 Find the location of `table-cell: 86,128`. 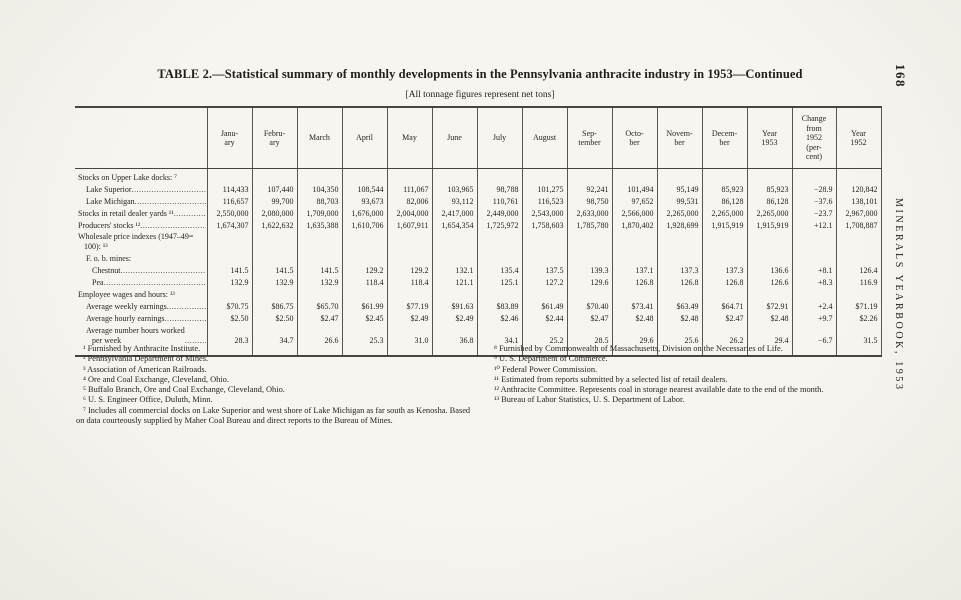

table-cell: 86,128 is located at coordinates (724, 202).